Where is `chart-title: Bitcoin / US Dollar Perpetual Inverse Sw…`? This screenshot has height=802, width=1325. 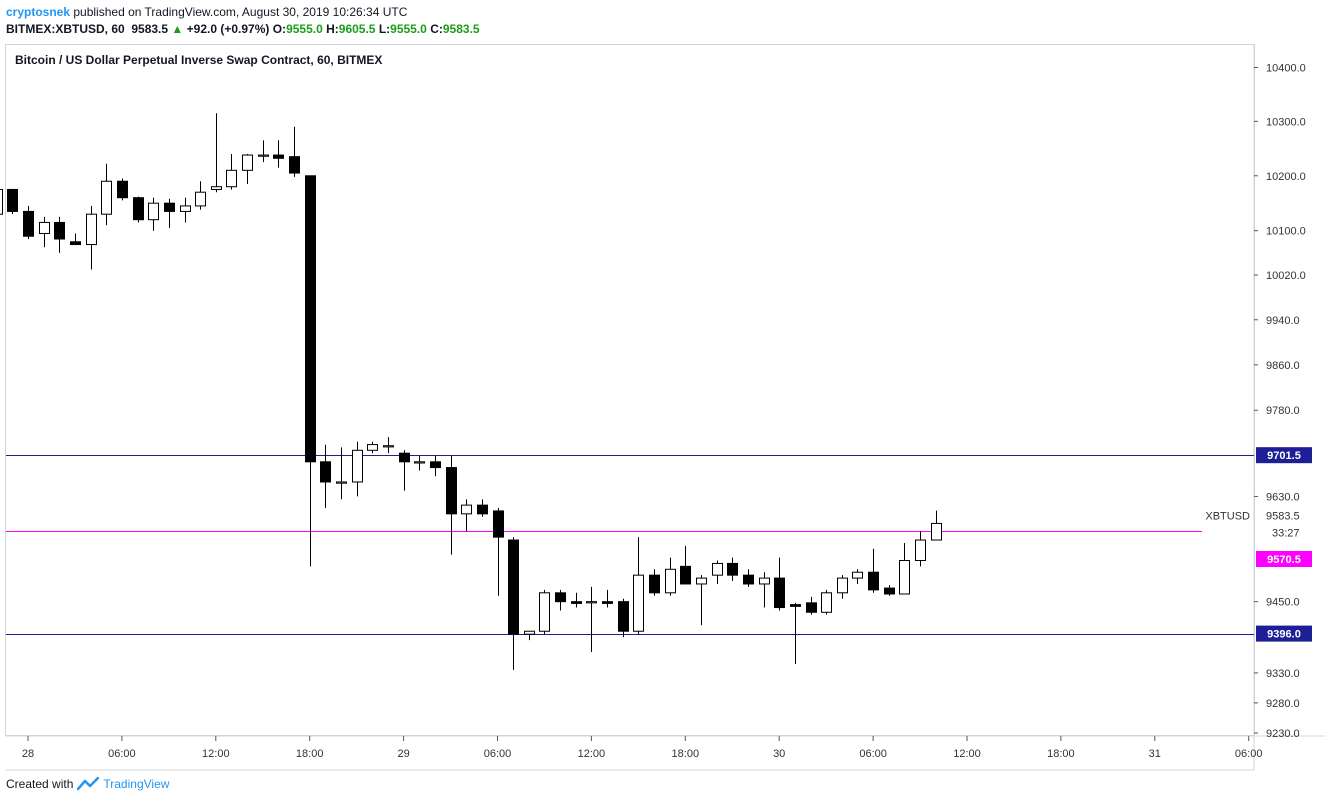 chart-title: Bitcoin / US Dollar Perpetual Inverse Sw… is located at coordinates (199, 60).